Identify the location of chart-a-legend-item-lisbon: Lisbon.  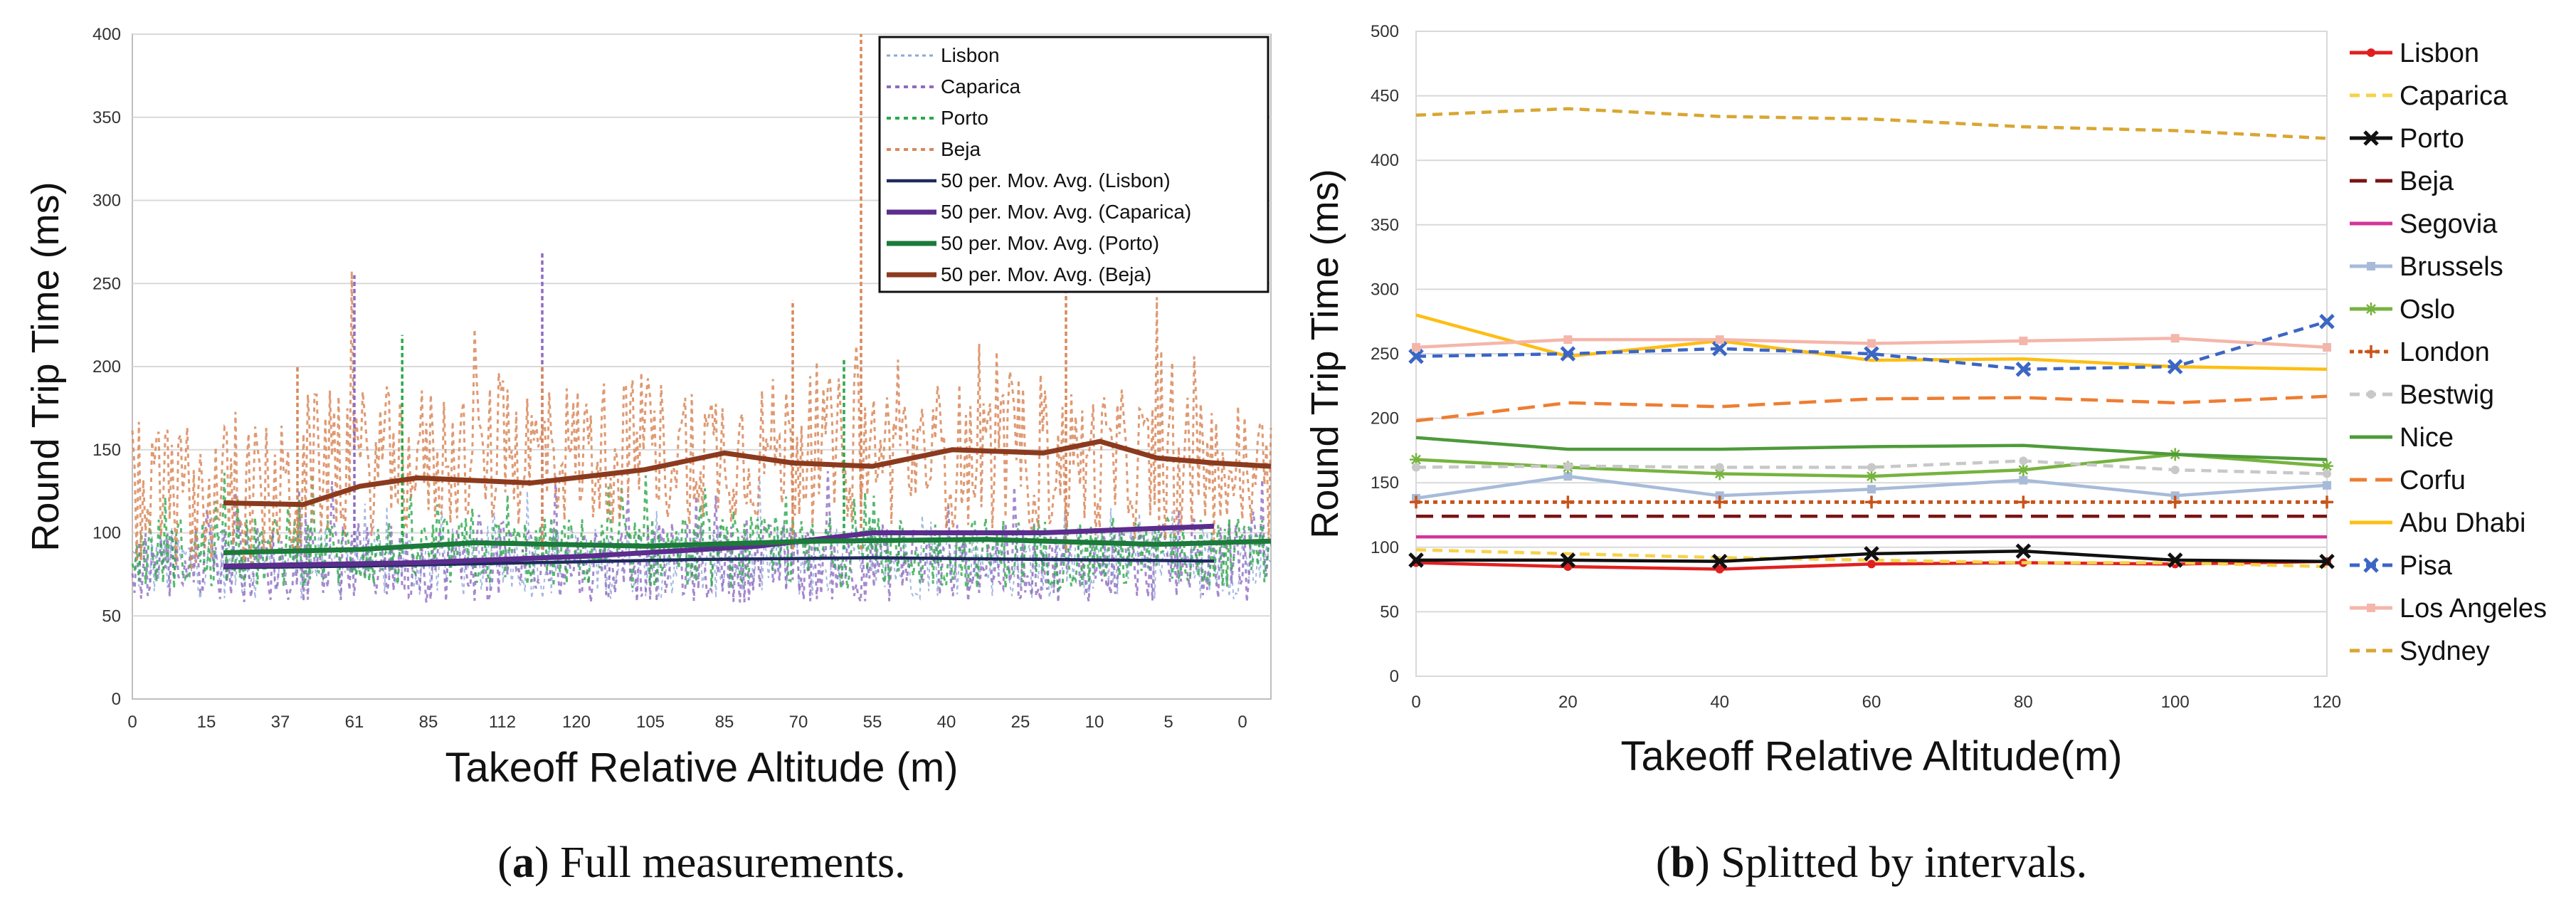
(943, 55).